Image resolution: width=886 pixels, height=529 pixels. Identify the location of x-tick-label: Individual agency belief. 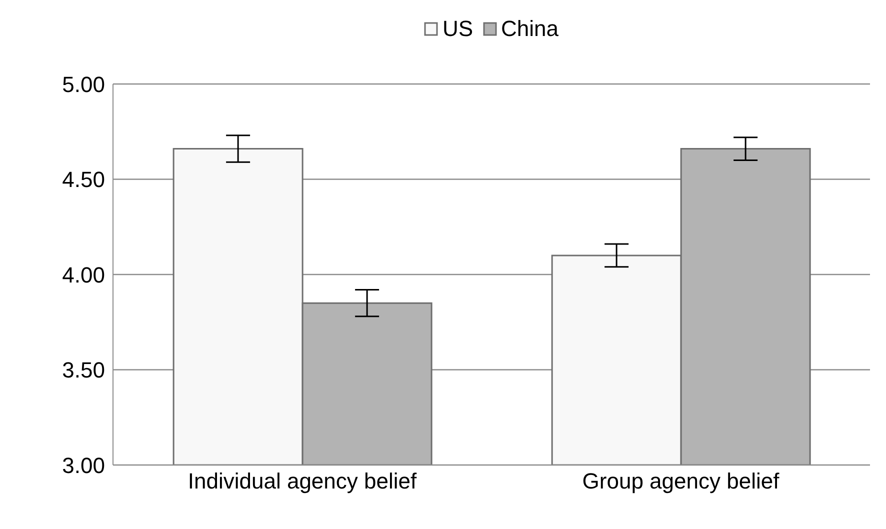
(303, 481).